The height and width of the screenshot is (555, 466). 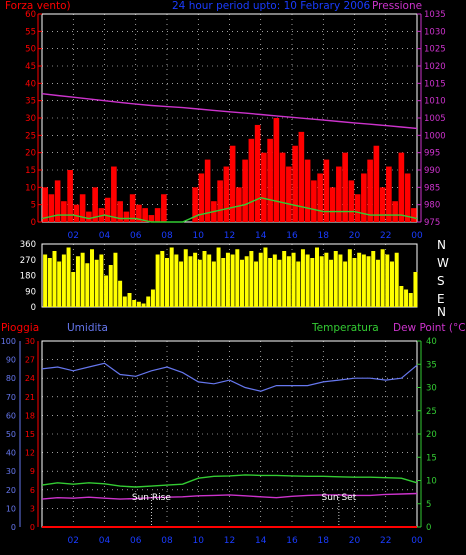 What do you see at coordinates (30, 15) in the screenshot?
I see `wind-y-tick-60: 60` at bounding box center [30, 15].